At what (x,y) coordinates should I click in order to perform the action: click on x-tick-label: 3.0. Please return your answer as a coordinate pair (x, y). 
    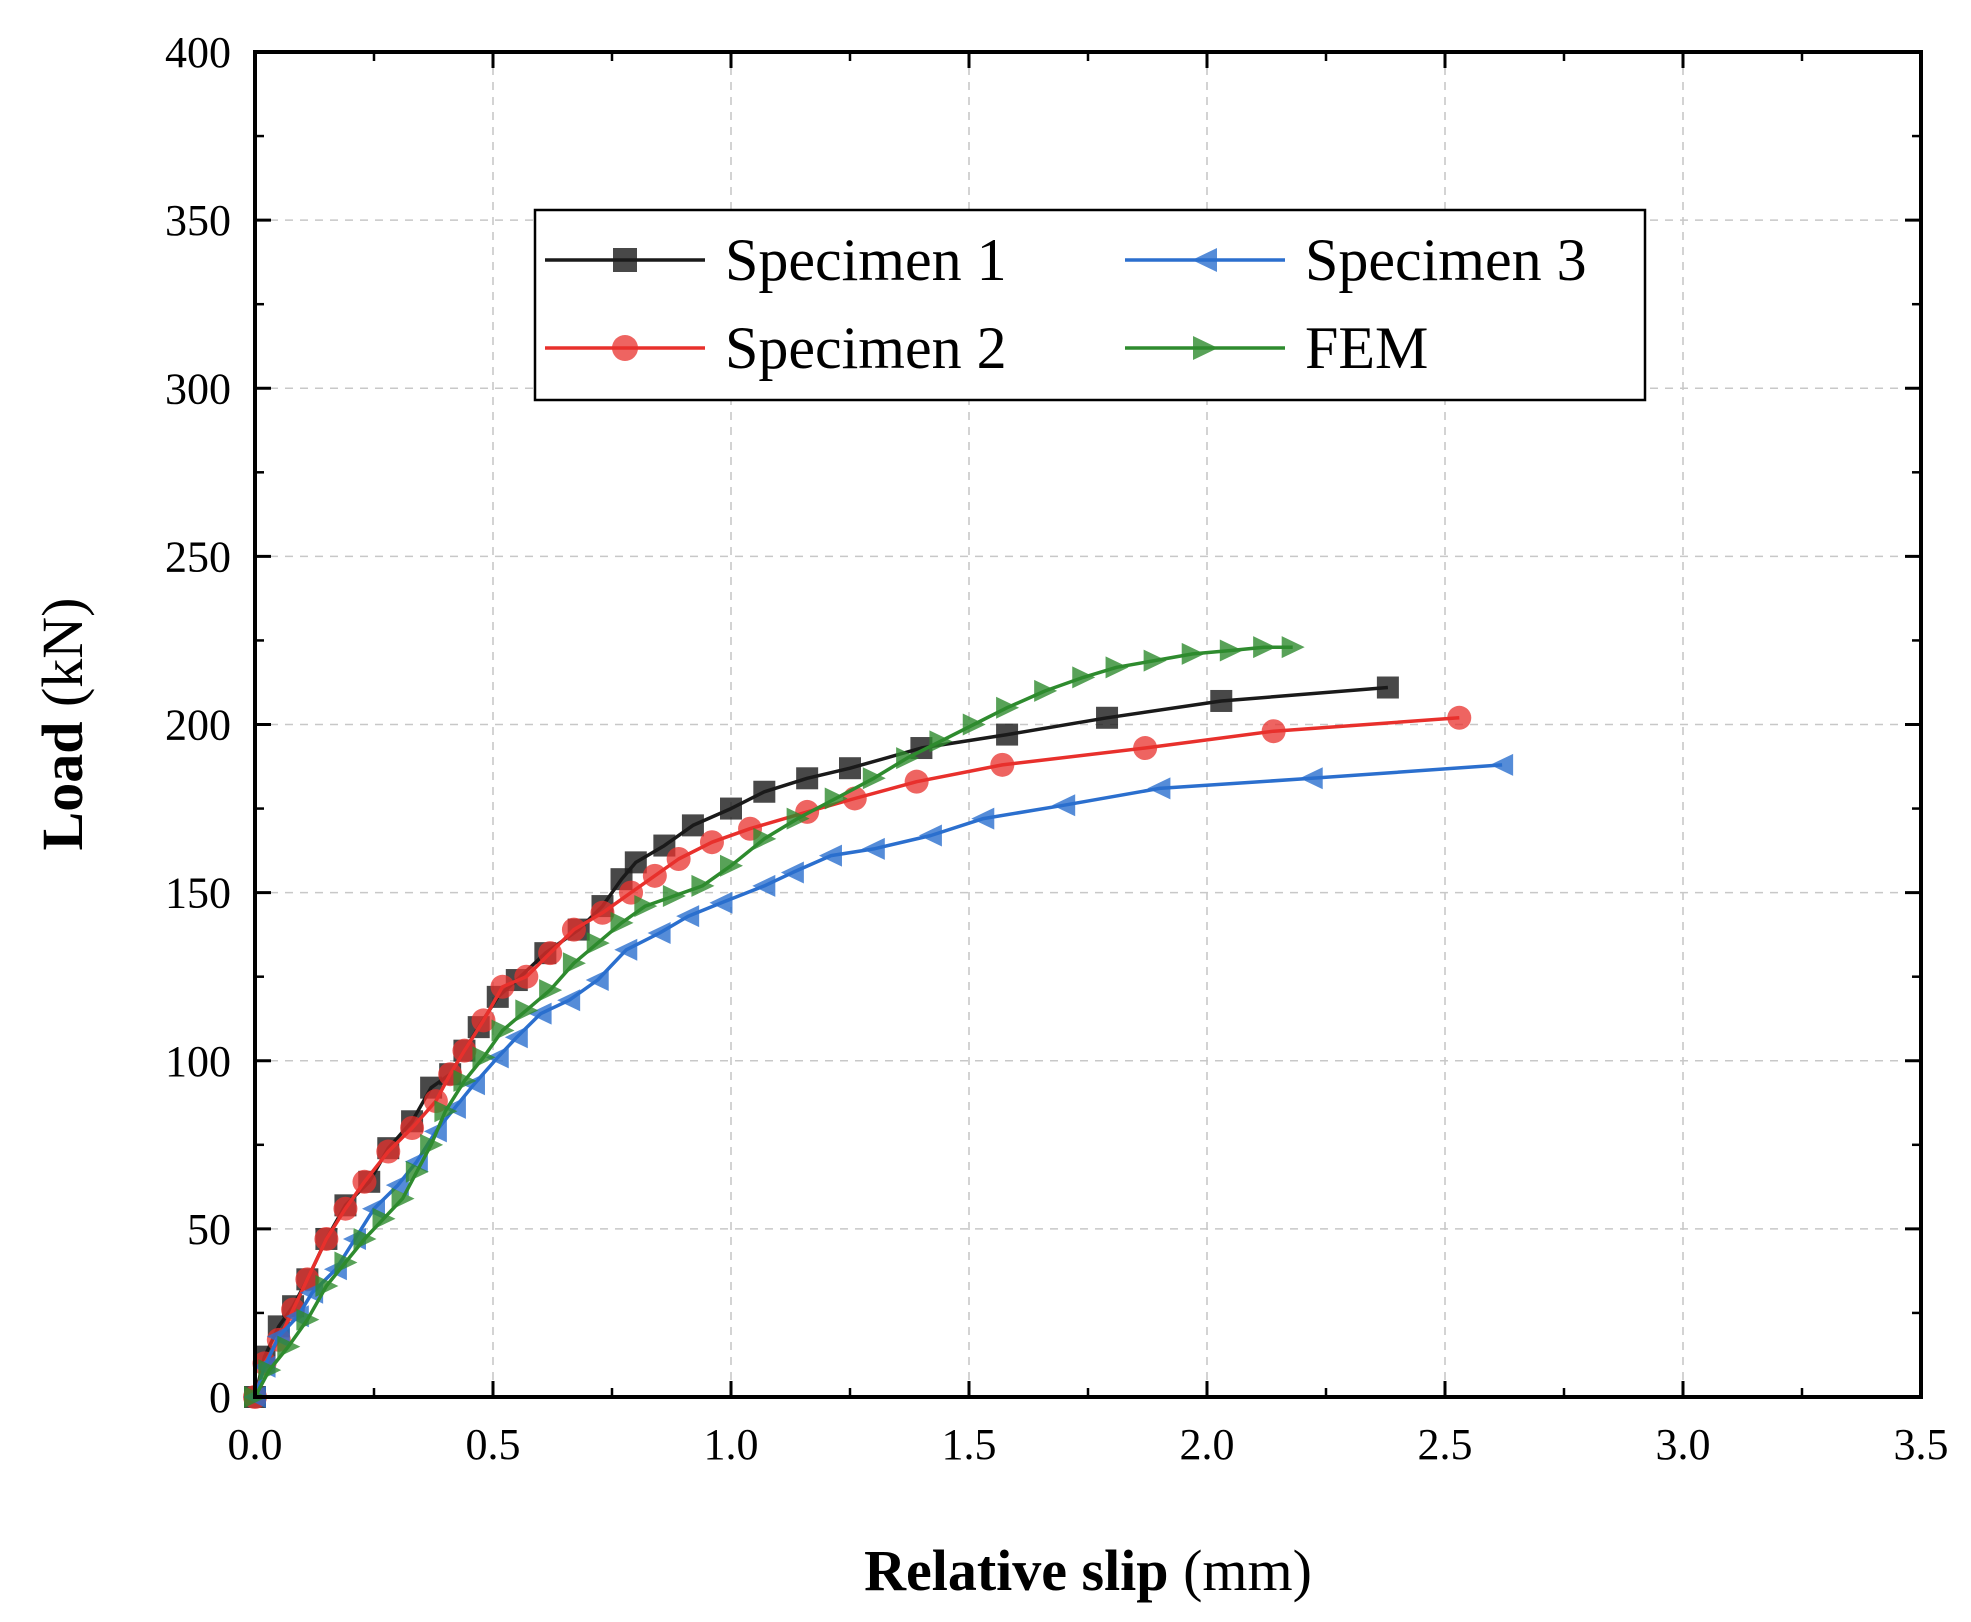
    Looking at the image, I should click on (1683, 1444).